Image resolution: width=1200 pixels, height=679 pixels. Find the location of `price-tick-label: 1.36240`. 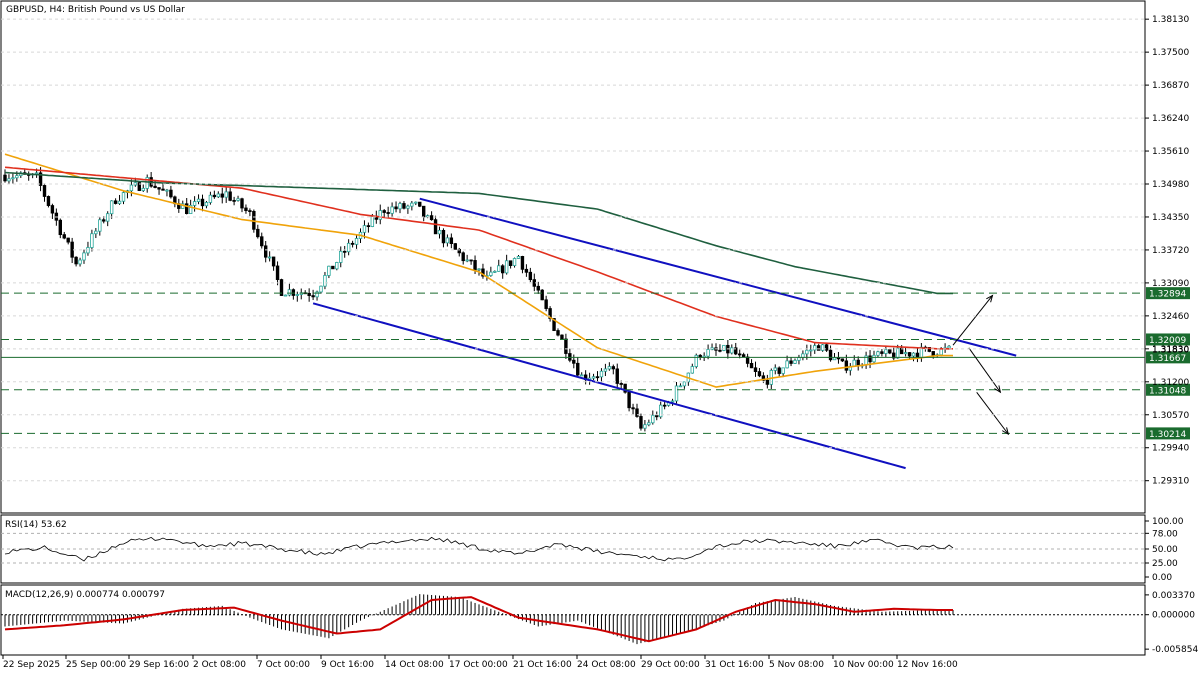

price-tick-label: 1.36240 is located at coordinates (1170, 119).